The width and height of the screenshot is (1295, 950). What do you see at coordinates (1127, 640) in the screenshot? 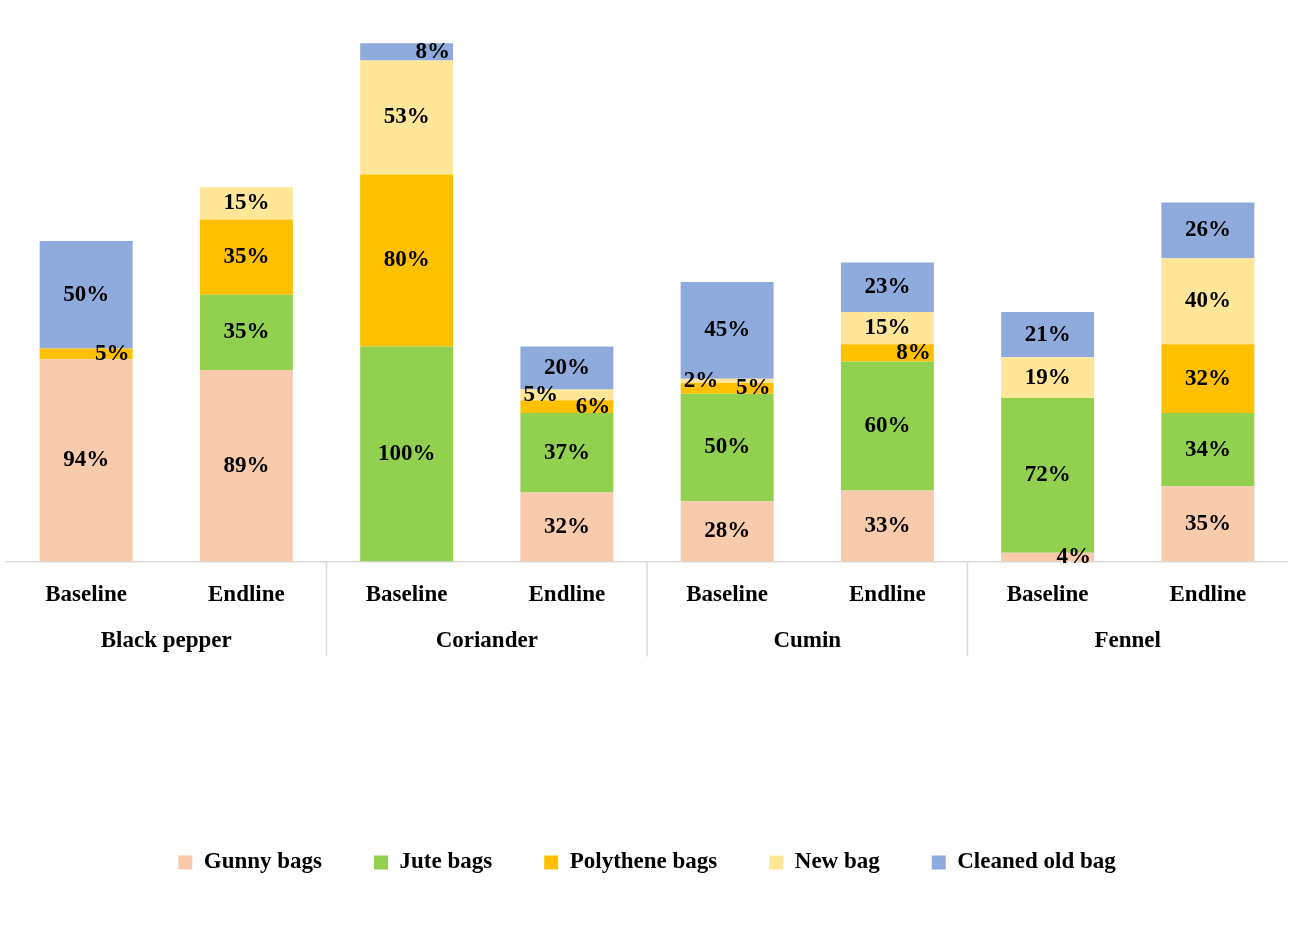
I see `text: Fennel` at bounding box center [1127, 640].